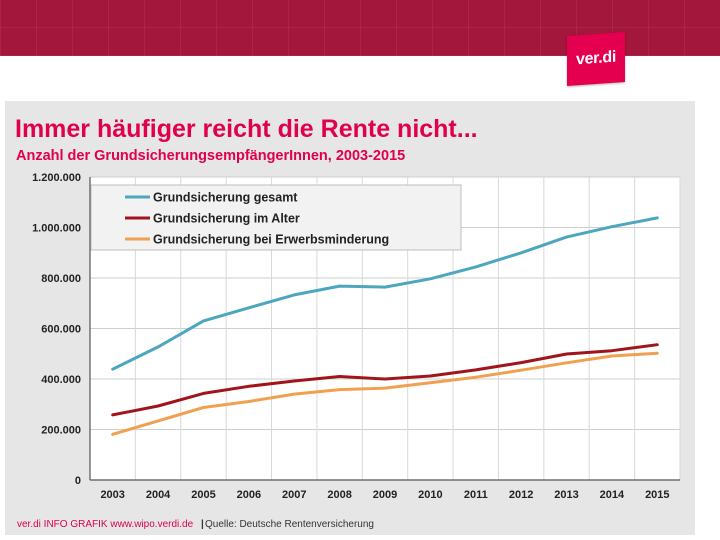  Describe the element at coordinates (566, 495) in the screenshot. I see `x-tick-label: 2013` at that location.